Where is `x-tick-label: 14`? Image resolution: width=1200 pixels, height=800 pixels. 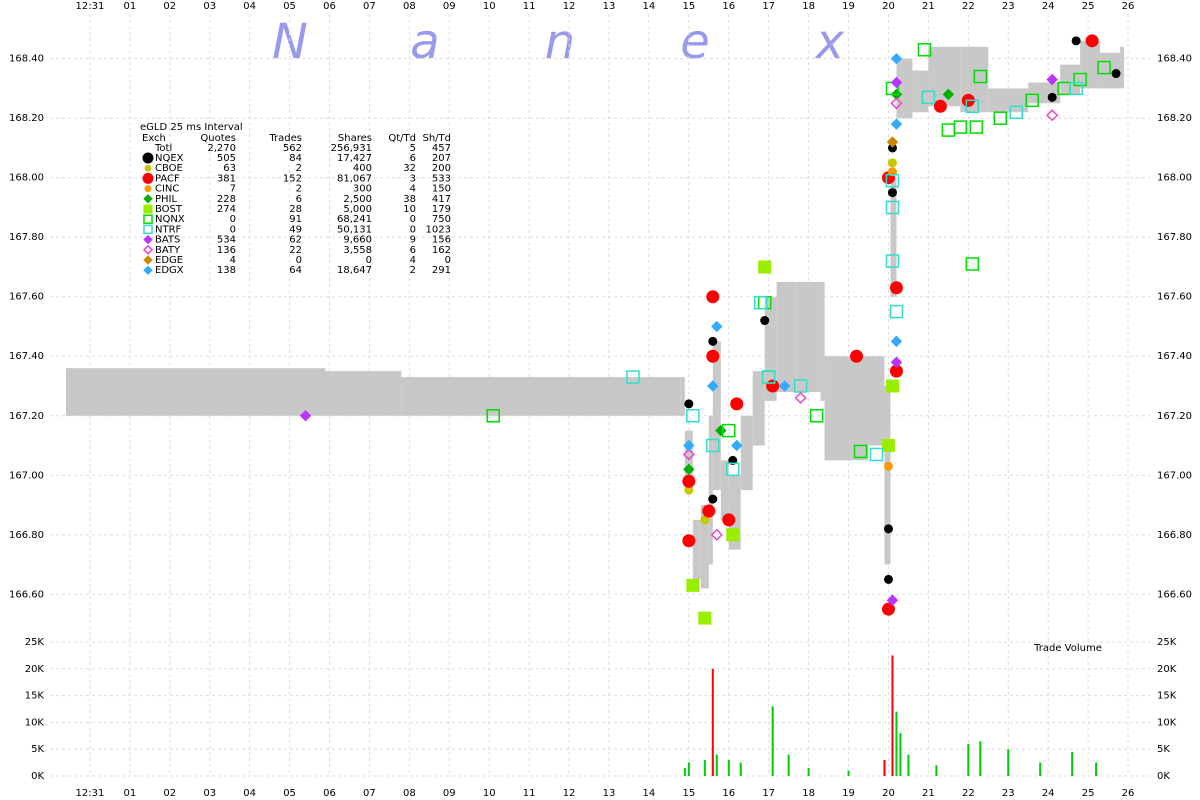
x-tick-label: 14 is located at coordinates (649, 6).